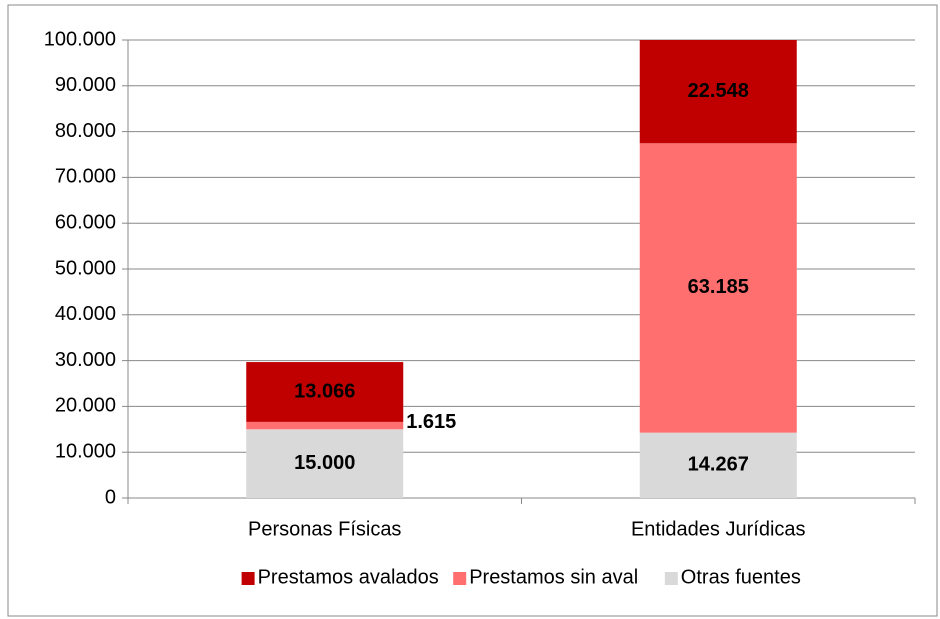 The height and width of the screenshot is (619, 940). What do you see at coordinates (85, 131) in the screenshot?
I see `y-tick-label: 80.000` at bounding box center [85, 131].